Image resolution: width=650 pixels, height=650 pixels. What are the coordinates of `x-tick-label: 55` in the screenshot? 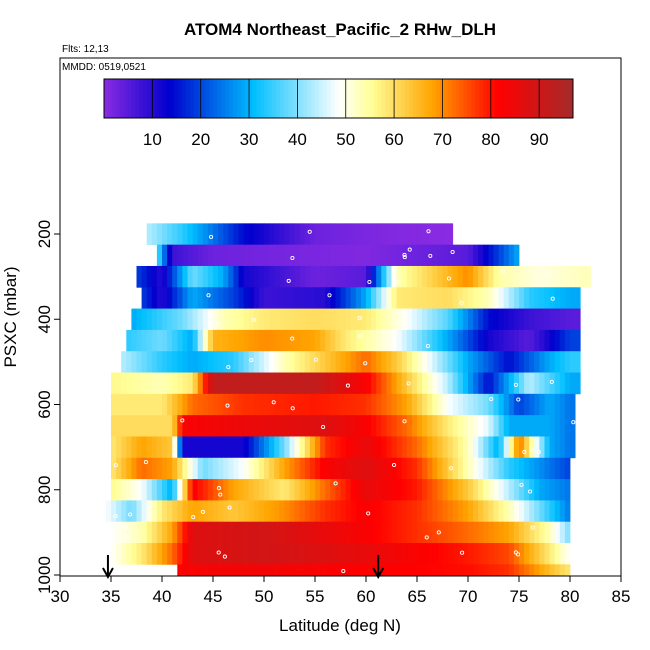 It's located at (315, 596).